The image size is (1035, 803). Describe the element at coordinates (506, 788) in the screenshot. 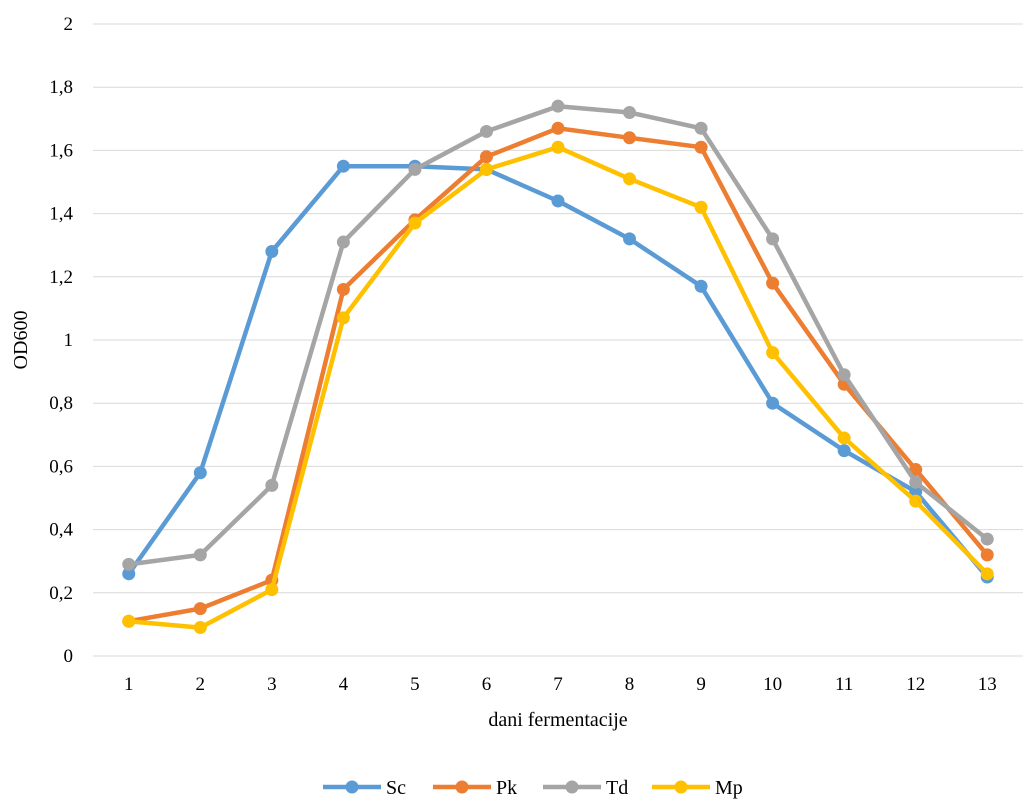

I see `legend-label: Pk` at that location.